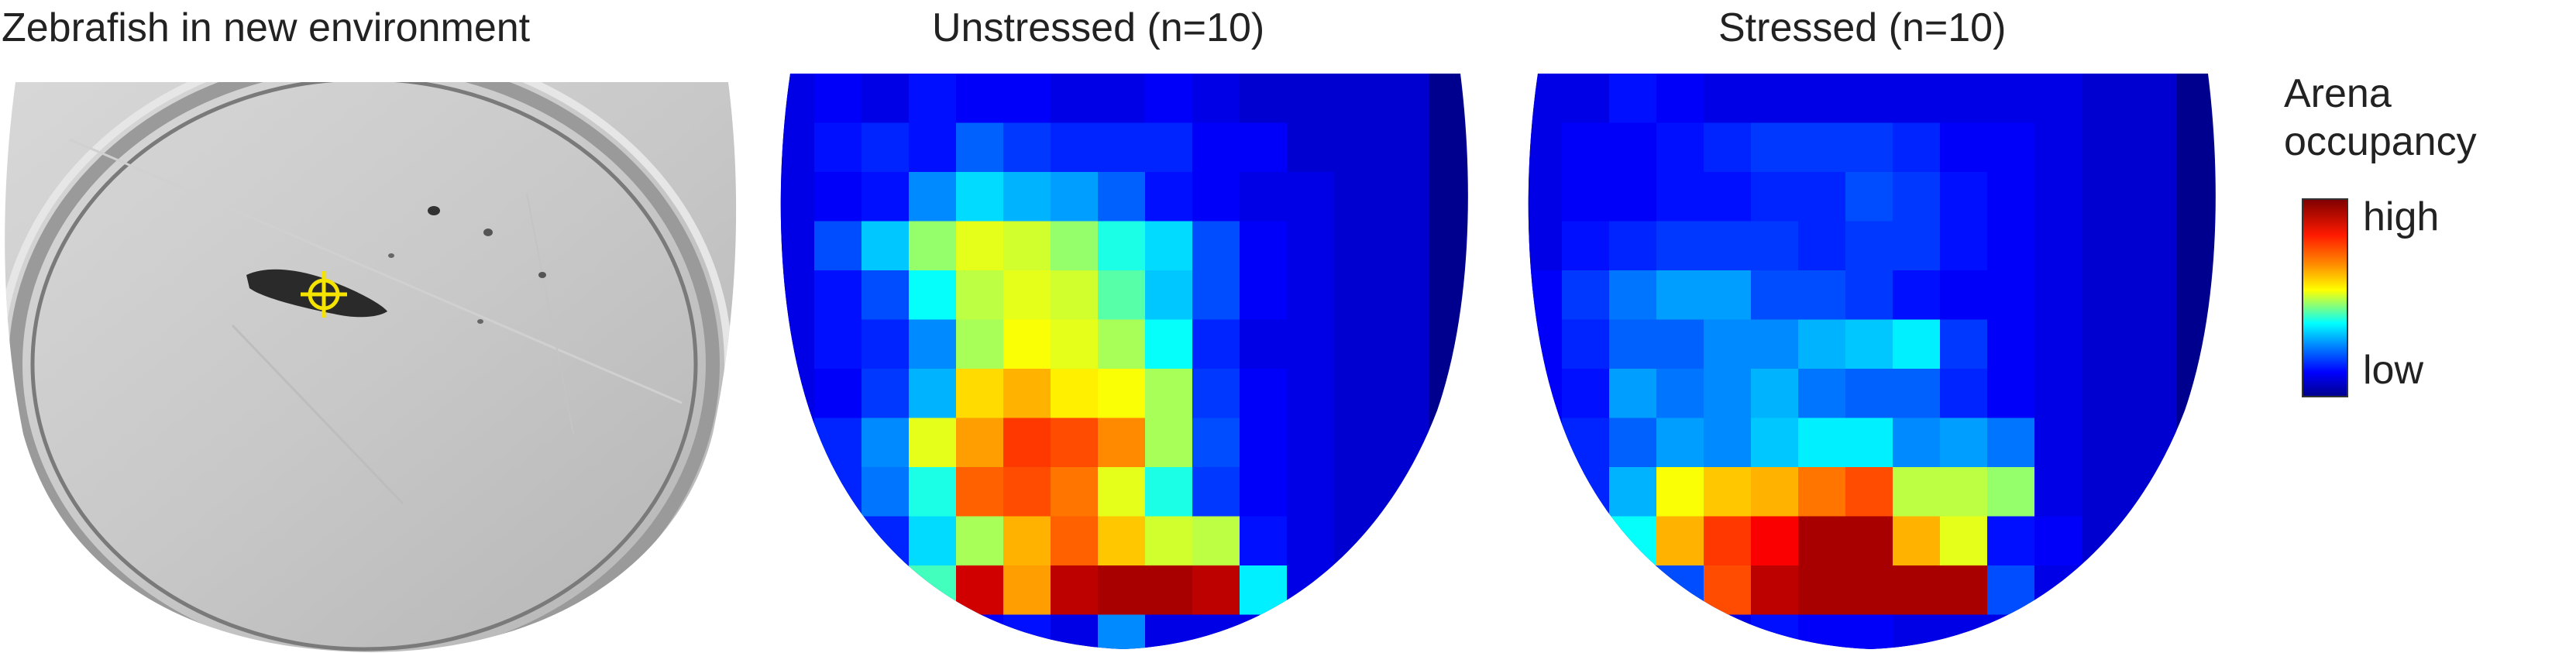  Describe the element at coordinates (2325, 297) in the screenshot. I see `colorbar` at that location.